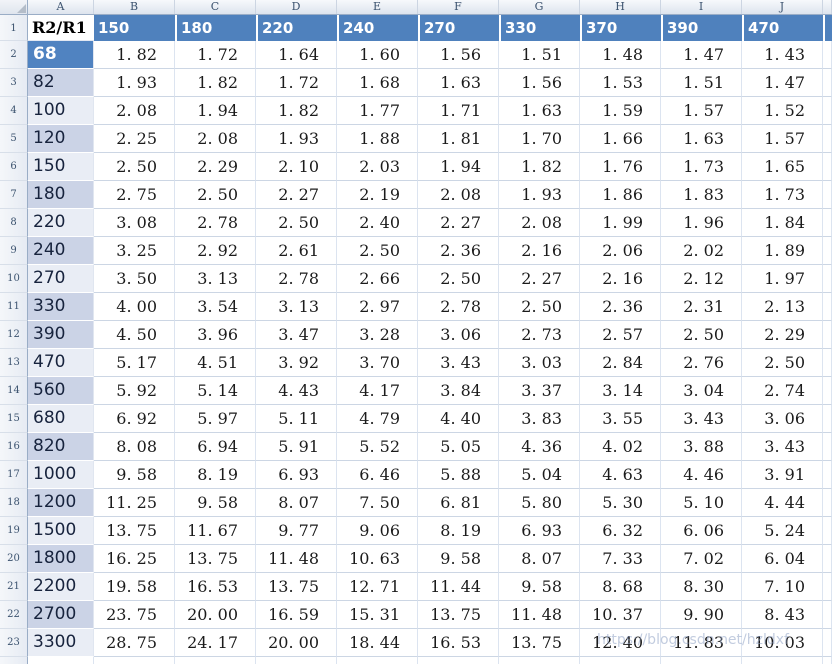  Describe the element at coordinates (377, 7) in the screenshot. I see `column-header-E: E` at that location.